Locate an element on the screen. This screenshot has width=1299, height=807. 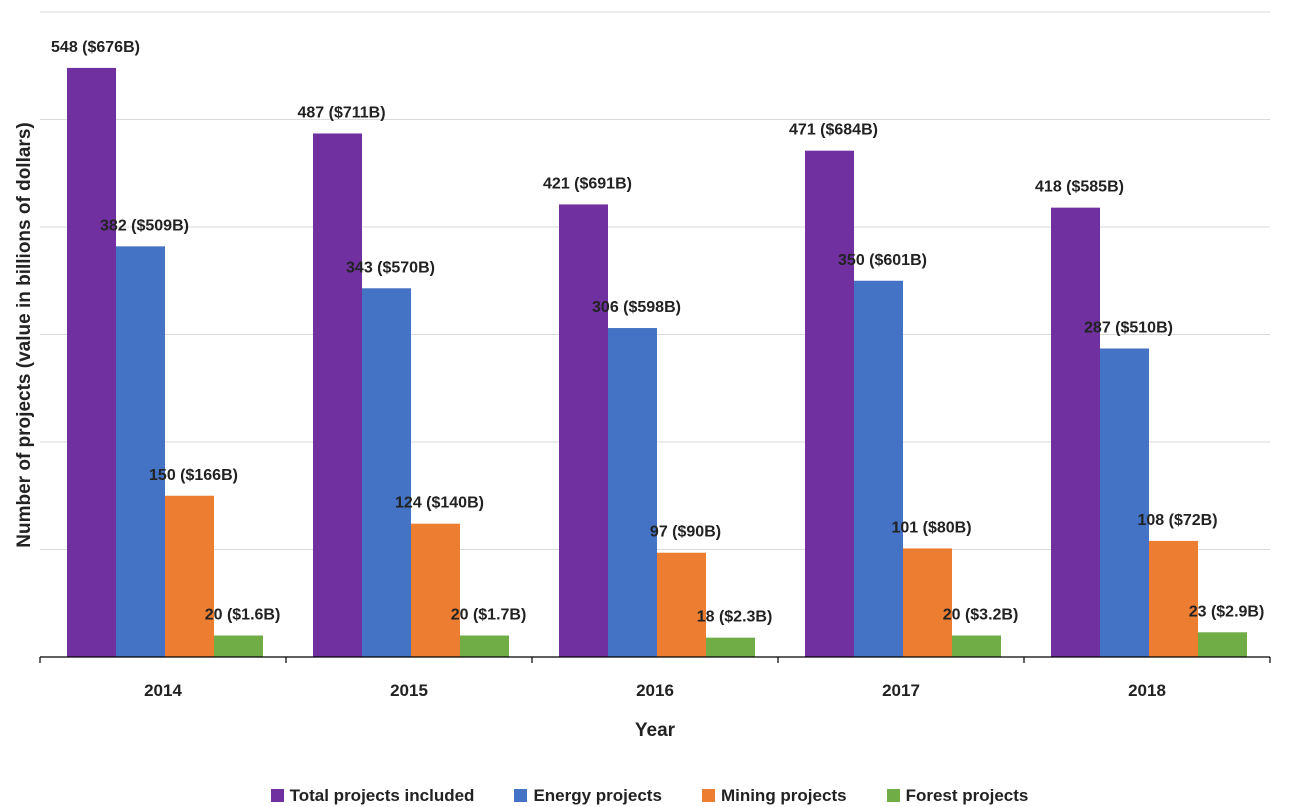
x-tick-label: 2017 is located at coordinates (901, 690).